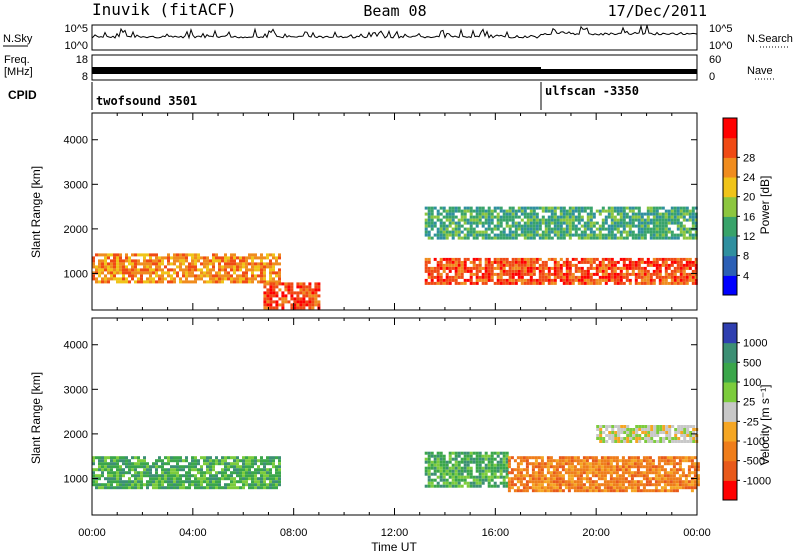 Image resolution: width=800 pixels, height=554 pixels. I want to click on velocity-ytick-label: 3000, so click(76, 390).